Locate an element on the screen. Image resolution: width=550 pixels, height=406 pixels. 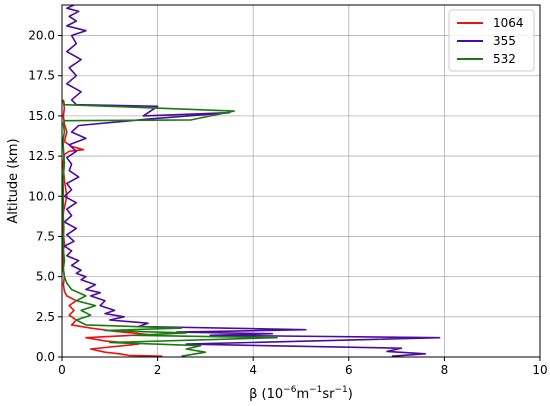
x-axis: 0 2 4 6 8 10 is located at coordinates (303, 367).